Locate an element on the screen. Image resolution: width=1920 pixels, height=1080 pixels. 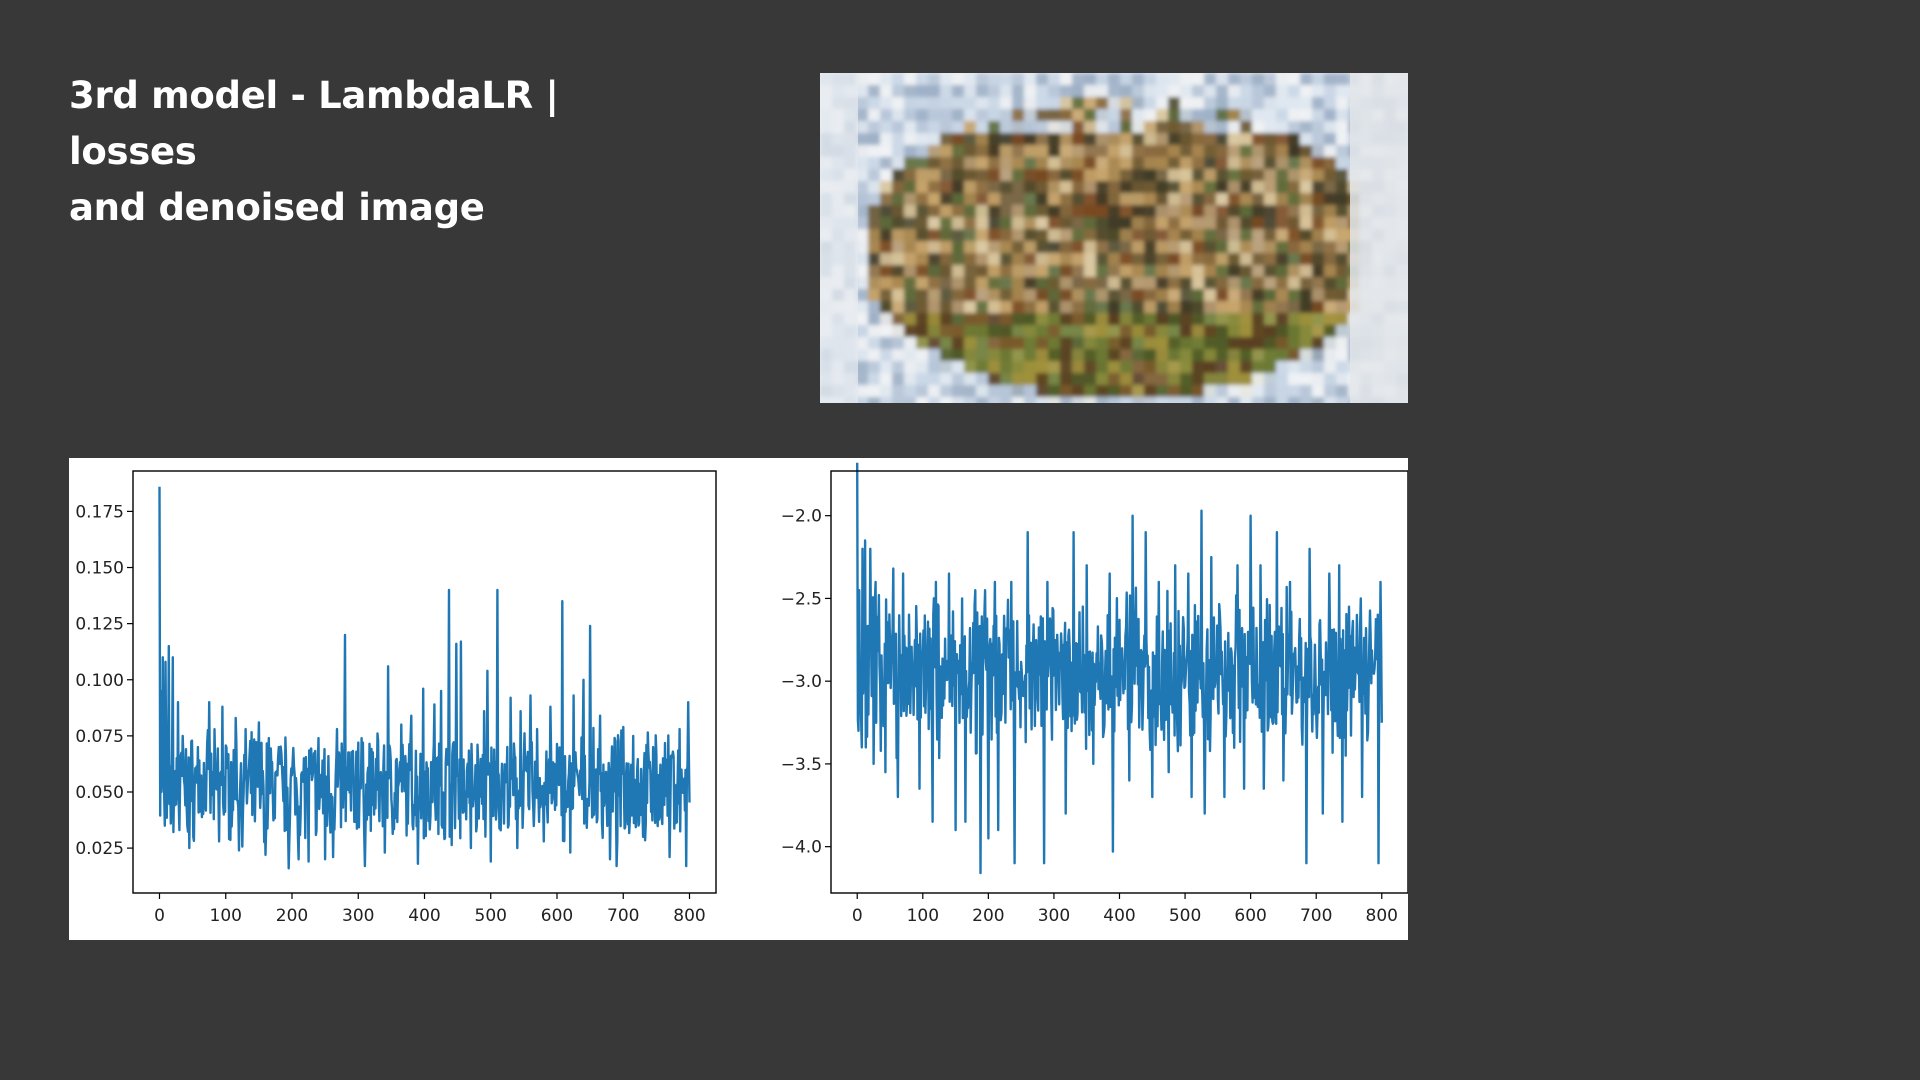
y-tick-label: −2.0 is located at coordinates (801, 517).